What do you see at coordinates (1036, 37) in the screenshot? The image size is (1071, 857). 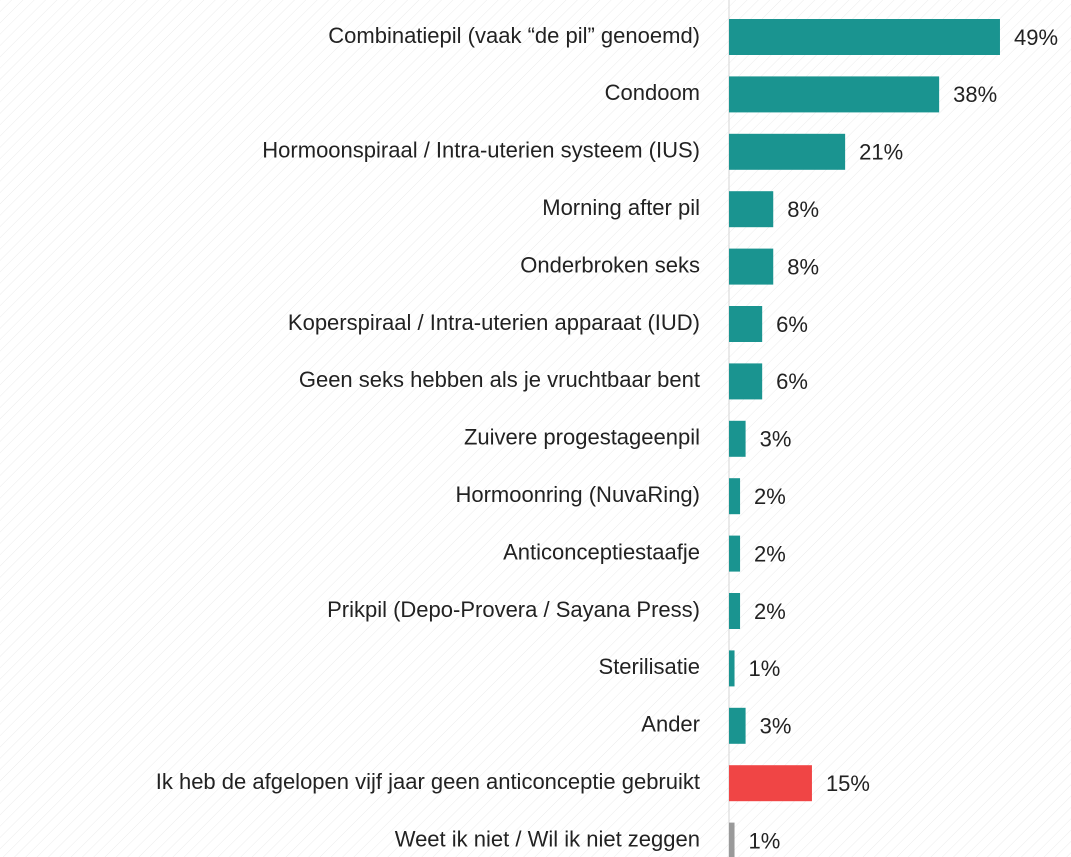 I see `value-label: 49%` at bounding box center [1036, 37].